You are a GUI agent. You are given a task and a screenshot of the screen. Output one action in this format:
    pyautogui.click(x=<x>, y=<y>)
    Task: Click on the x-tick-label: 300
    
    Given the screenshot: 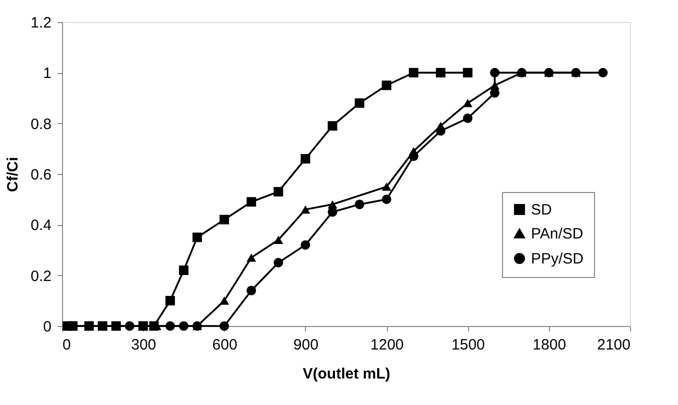 What is the action you would take?
    pyautogui.click(x=143, y=345)
    